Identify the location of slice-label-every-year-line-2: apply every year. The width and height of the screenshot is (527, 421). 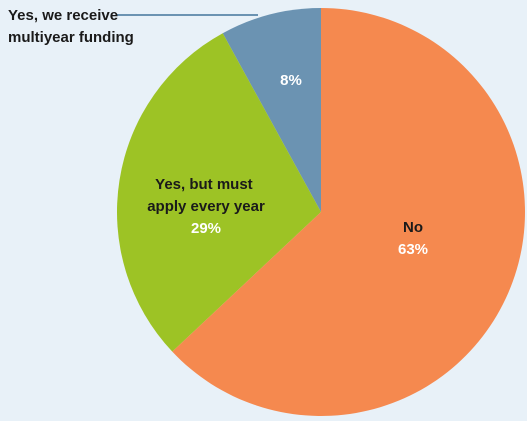
(206, 206).